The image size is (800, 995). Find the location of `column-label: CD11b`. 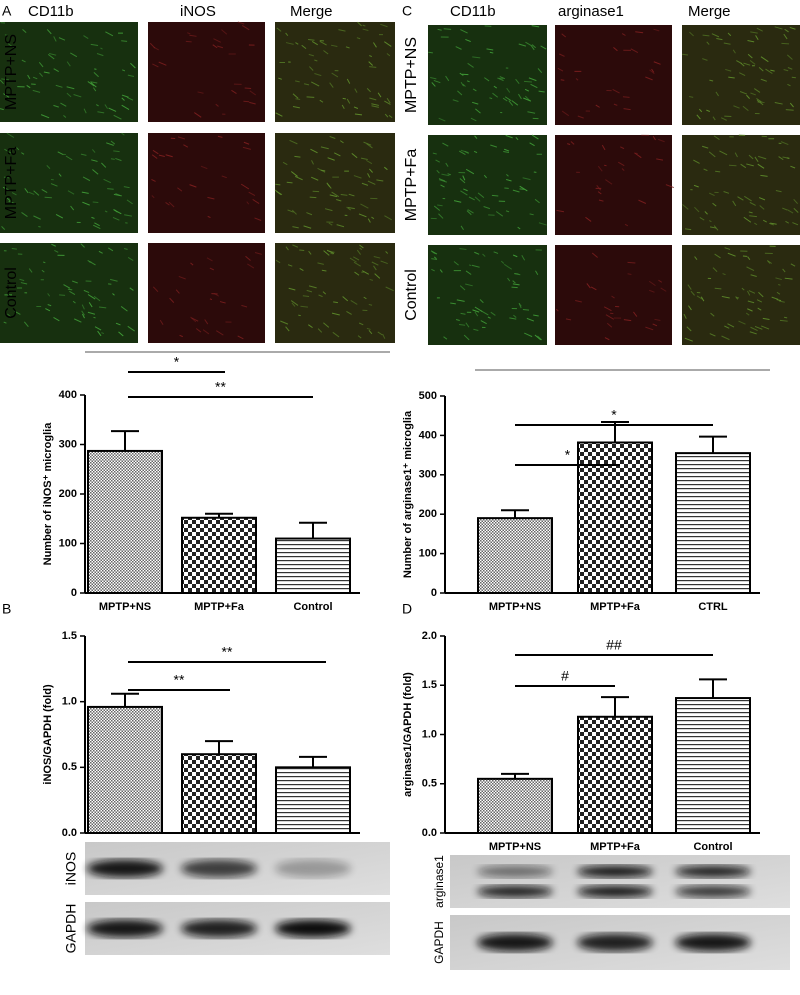

column-label: CD11b is located at coordinates (51, 11).